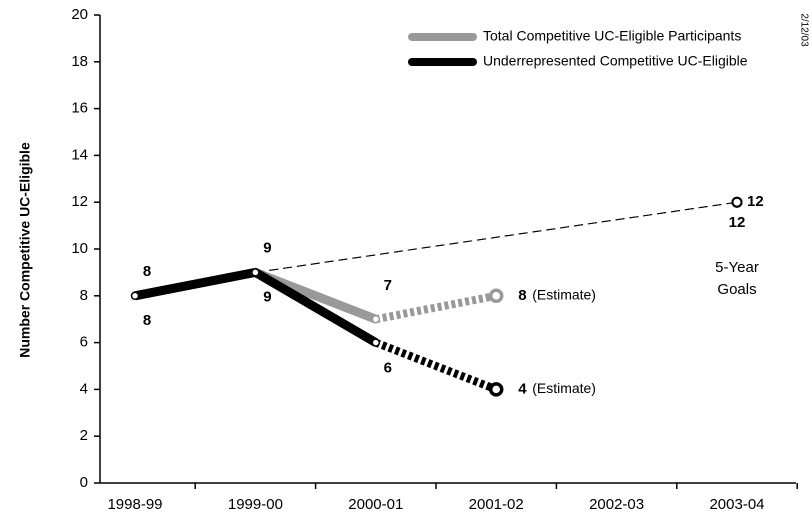 The image size is (812, 519). Describe the element at coordinates (134, 504) in the screenshot. I see `x-tick-label: 1998-99` at that location.